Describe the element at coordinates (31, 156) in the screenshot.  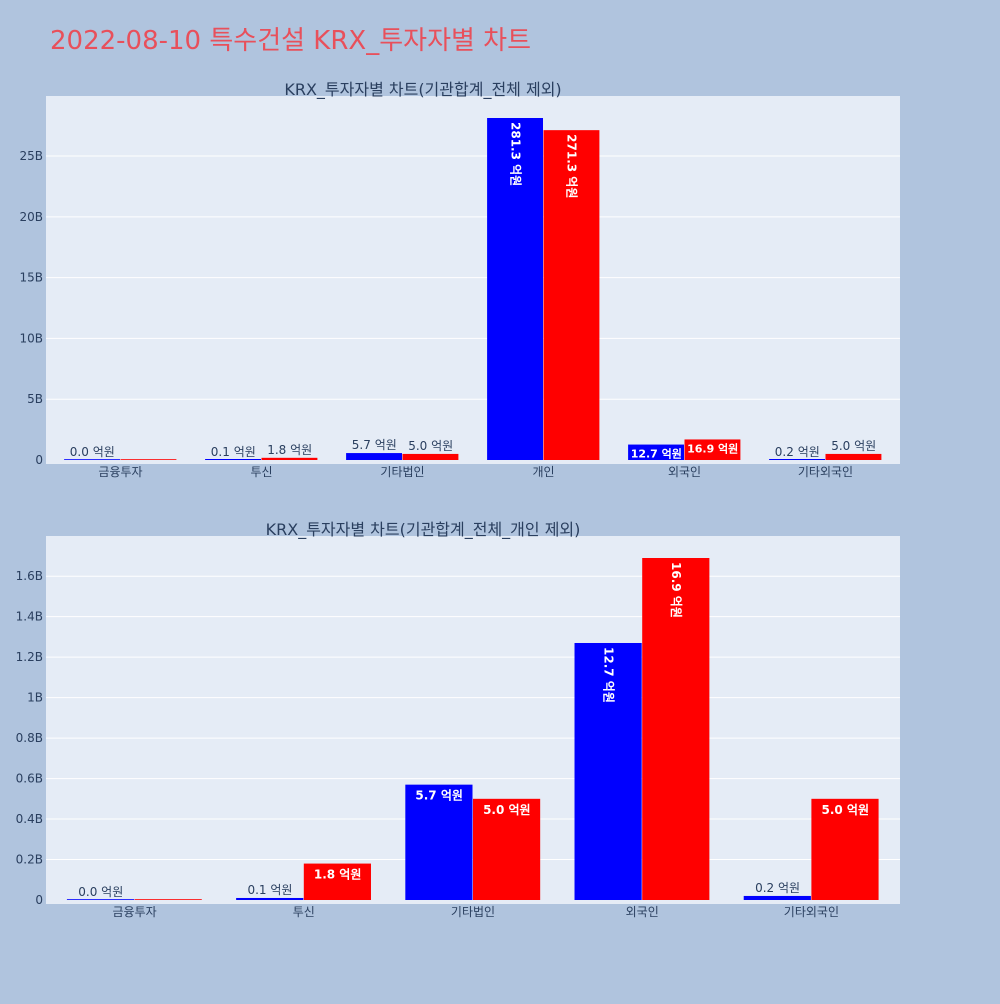
I see `y-tick-label: 25B` at that location.